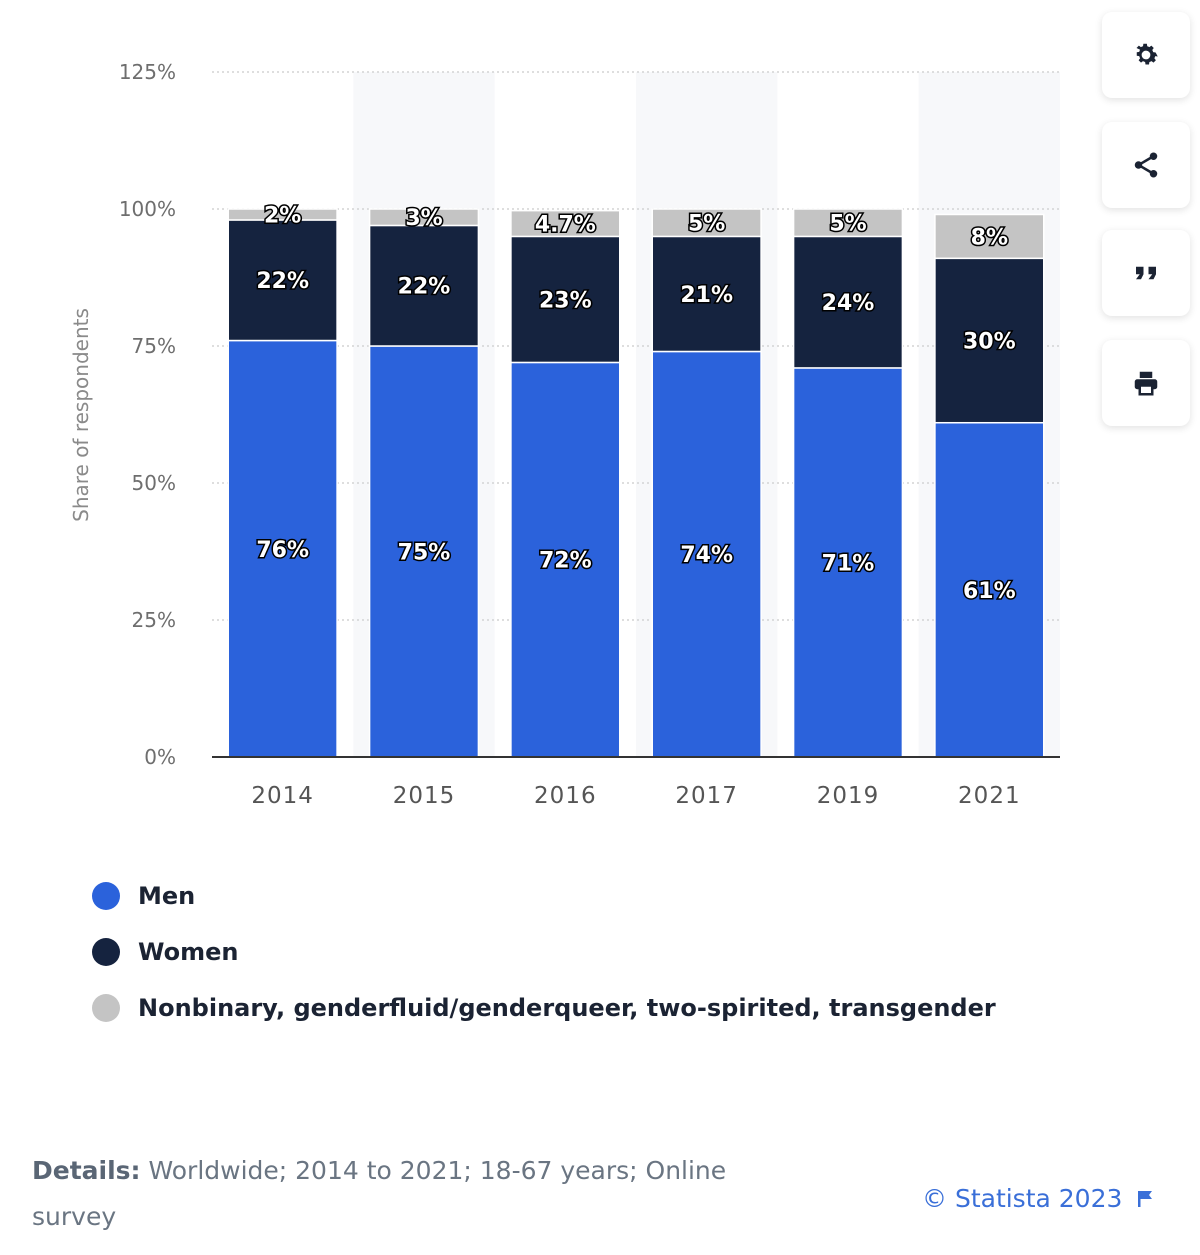 The height and width of the screenshot is (1255, 1200). What do you see at coordinates (989, 796) in the screenshot?
I see `x-tick-label: 2021` at bounding box center [989, 796].